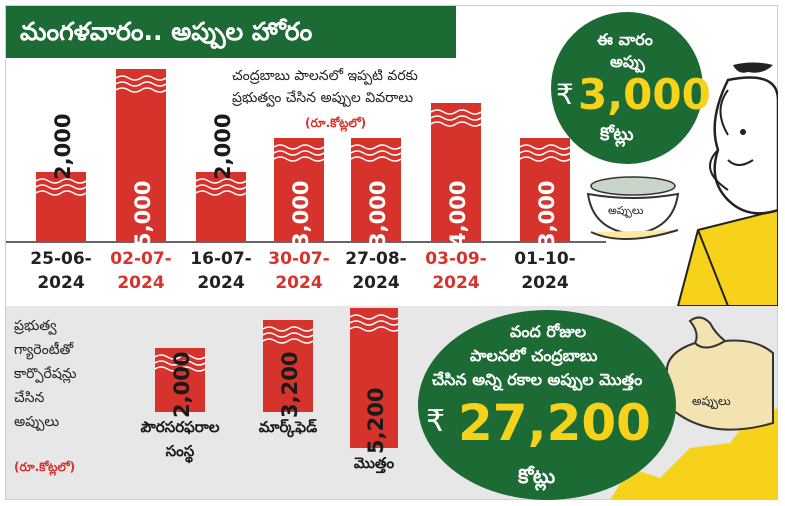 The width and height of the screenshot is (785, 506). What do you see at coordinates (29, 398) in the screenshot?
I see `bottom-note-line: చేసిన` at bounding box center [29, 398].